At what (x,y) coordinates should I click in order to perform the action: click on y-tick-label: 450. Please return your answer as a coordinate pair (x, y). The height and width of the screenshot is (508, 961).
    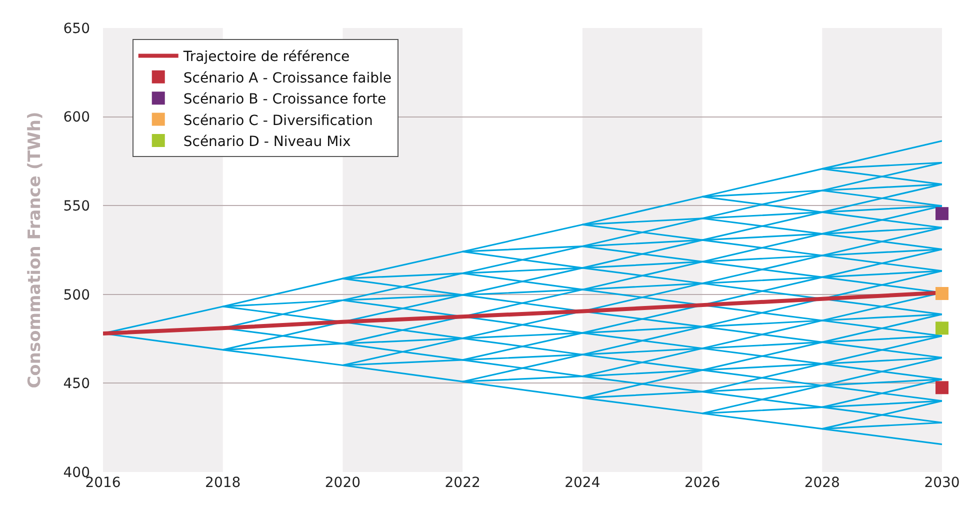
    Looking at the image, I should click on (76, 384).